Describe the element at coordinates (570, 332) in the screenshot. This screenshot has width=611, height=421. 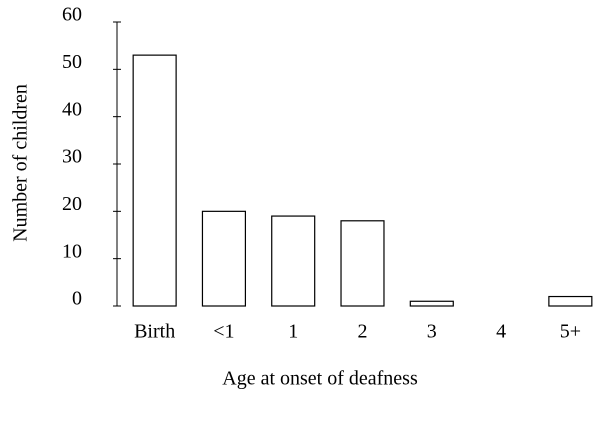
I see `x-tick-label: 5+` at that location.